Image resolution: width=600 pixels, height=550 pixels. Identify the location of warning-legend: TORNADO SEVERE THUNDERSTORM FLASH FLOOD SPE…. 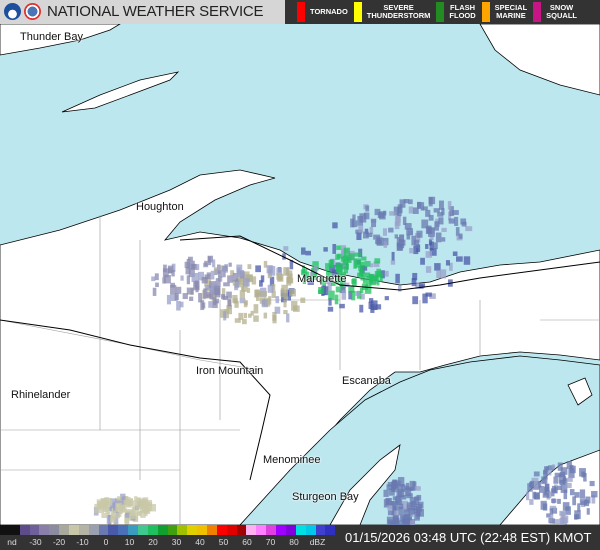
(442, 12).